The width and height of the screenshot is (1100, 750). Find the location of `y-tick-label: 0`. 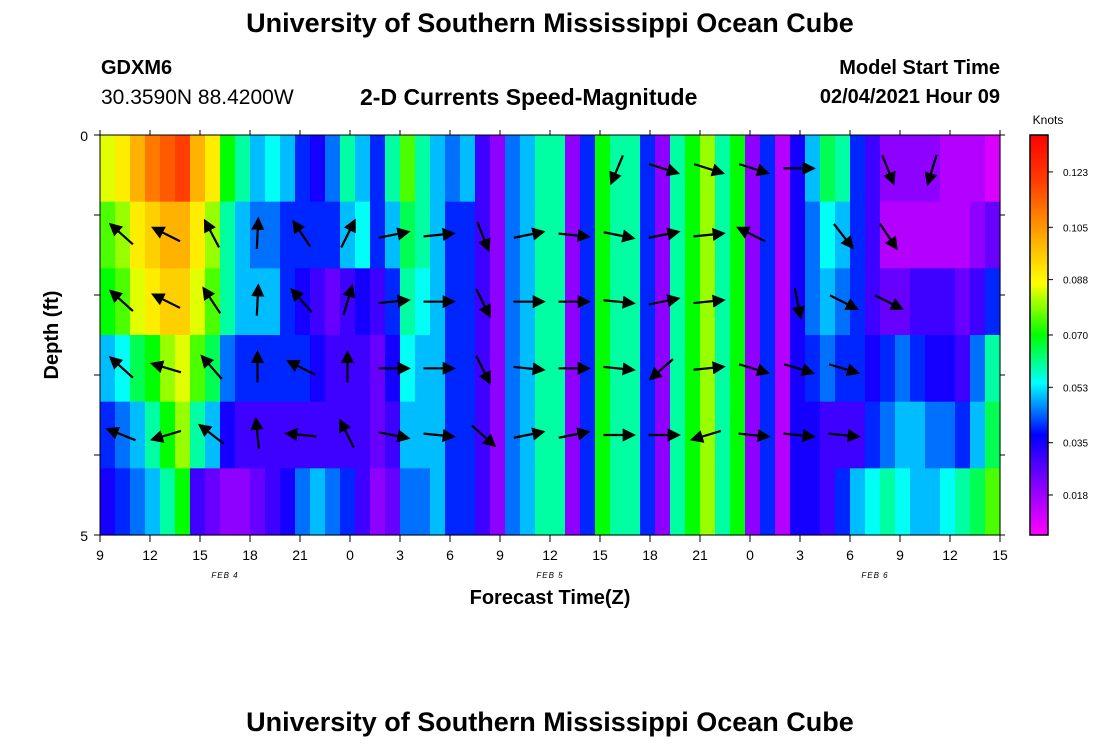

y-tick-label: 0 is located at coordinates (84, 136).